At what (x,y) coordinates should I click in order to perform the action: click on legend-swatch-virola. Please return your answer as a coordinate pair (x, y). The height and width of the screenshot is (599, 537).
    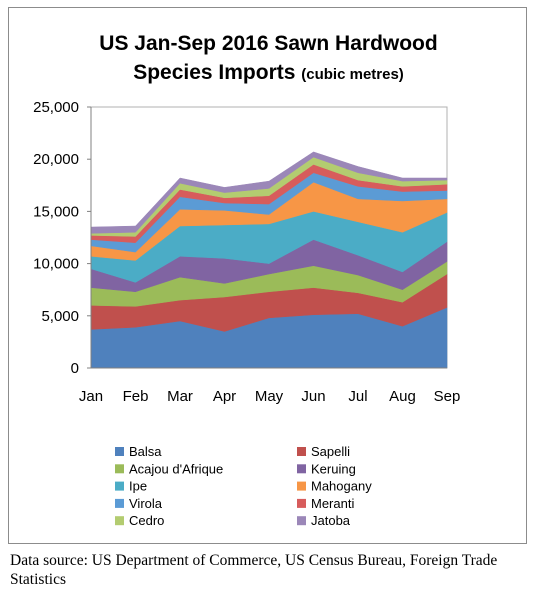
    Looking at the image, I should click on (119, 503).